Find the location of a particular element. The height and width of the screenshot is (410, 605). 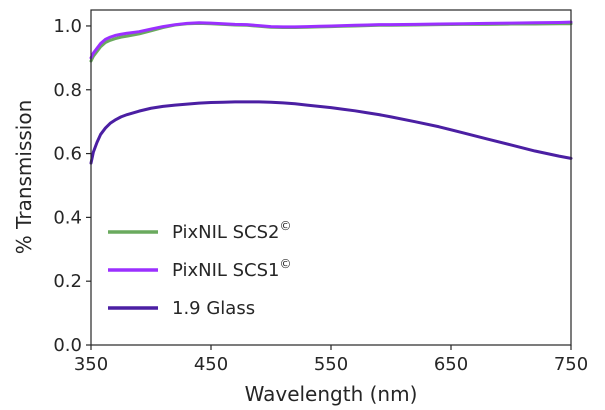

legend: PixNIL SCS2© PixNIL SCS1© 1.9 Glass is located at coordinates (200, 269).